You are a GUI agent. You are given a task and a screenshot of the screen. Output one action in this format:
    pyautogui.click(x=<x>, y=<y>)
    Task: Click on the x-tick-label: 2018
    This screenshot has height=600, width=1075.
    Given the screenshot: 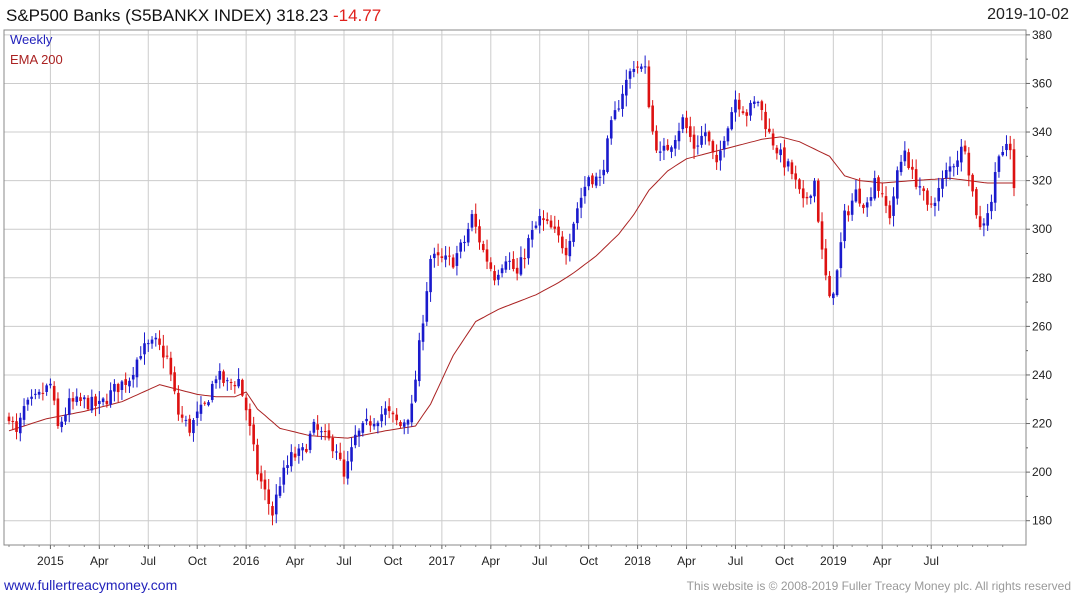 What is the action you would take?
    pyautogui.click(x=637, y=561)
    